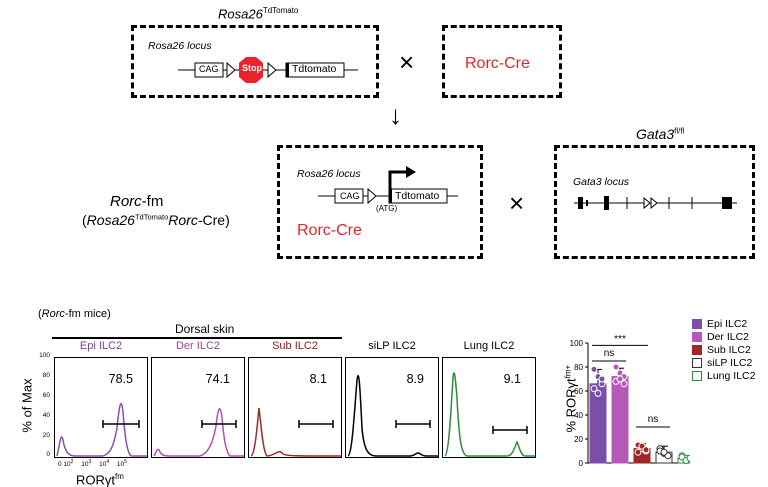 The height and width of the screenshot is (487, 768). I want to click on transcription-start-arrow-icon, so click(398, 179).